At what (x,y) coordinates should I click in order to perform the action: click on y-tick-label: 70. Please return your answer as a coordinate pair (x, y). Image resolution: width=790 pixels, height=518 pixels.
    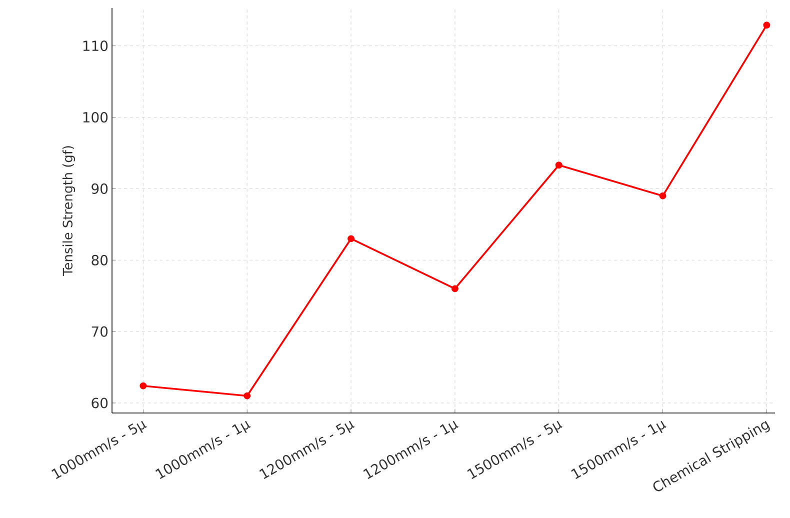
    Looking at the image, I should click on (100, 331).